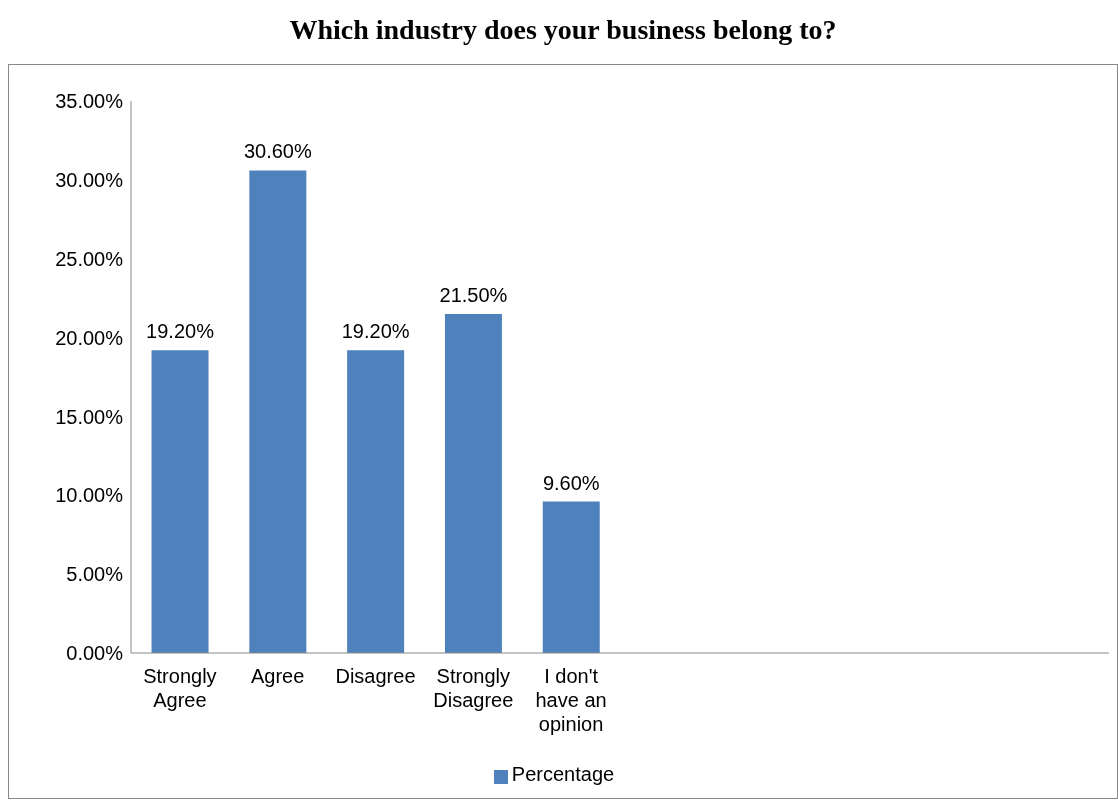  What do you see at coordinates (89, 495) in the screenshot?
I see `y-tick-label: 10.00%` at bounding box center [89, 495].